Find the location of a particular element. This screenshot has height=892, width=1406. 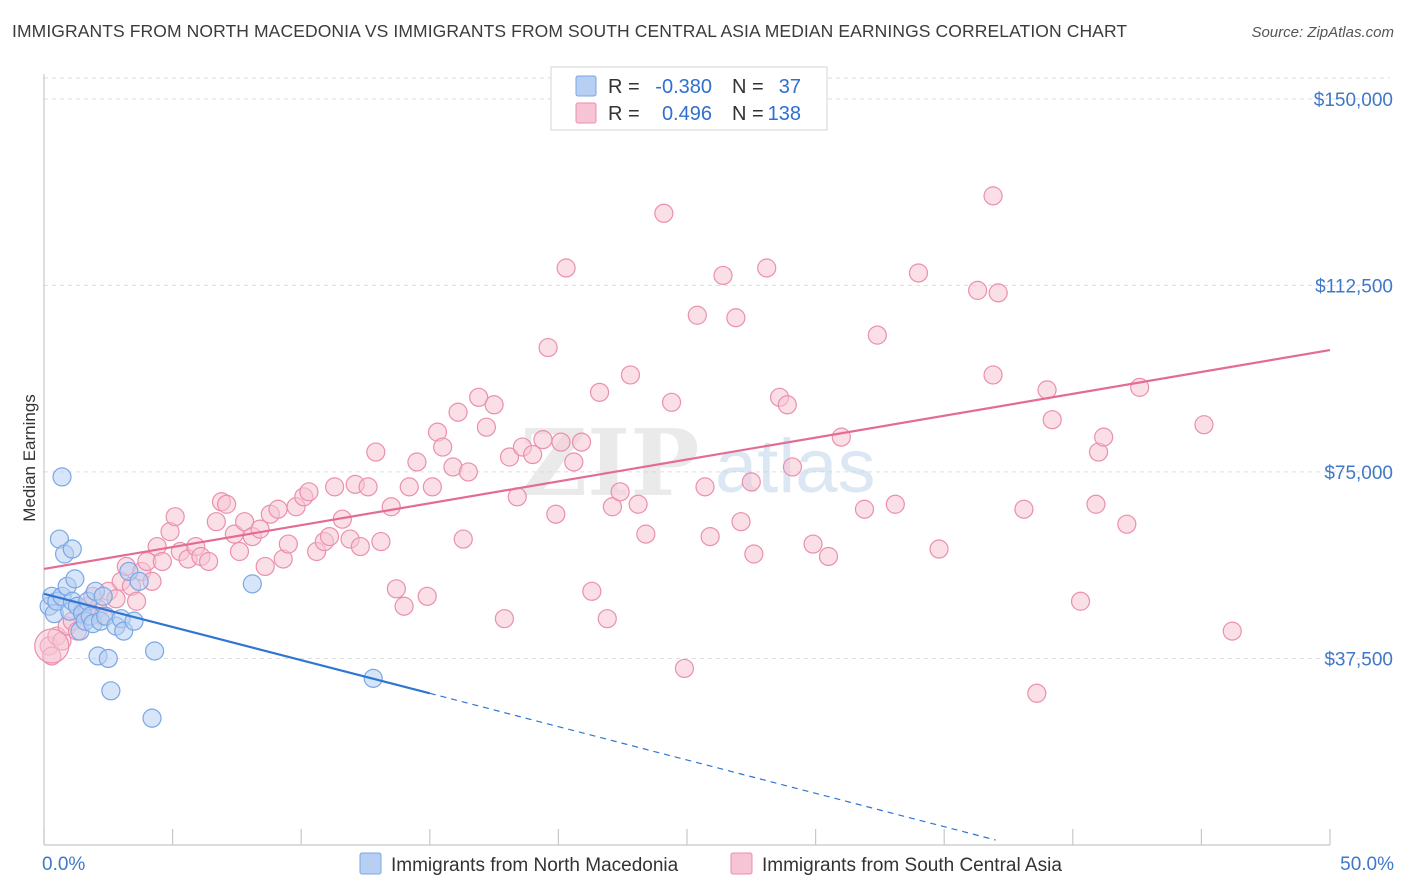

y-tick-label: $37,500 is located at coordinates (1358, 659).